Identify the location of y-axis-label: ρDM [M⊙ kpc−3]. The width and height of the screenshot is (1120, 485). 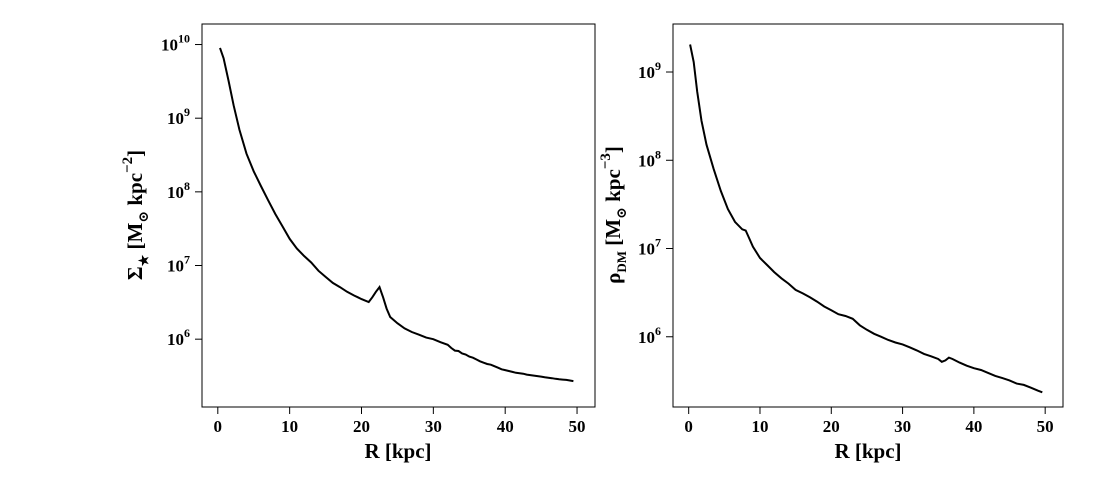
(614, 215).